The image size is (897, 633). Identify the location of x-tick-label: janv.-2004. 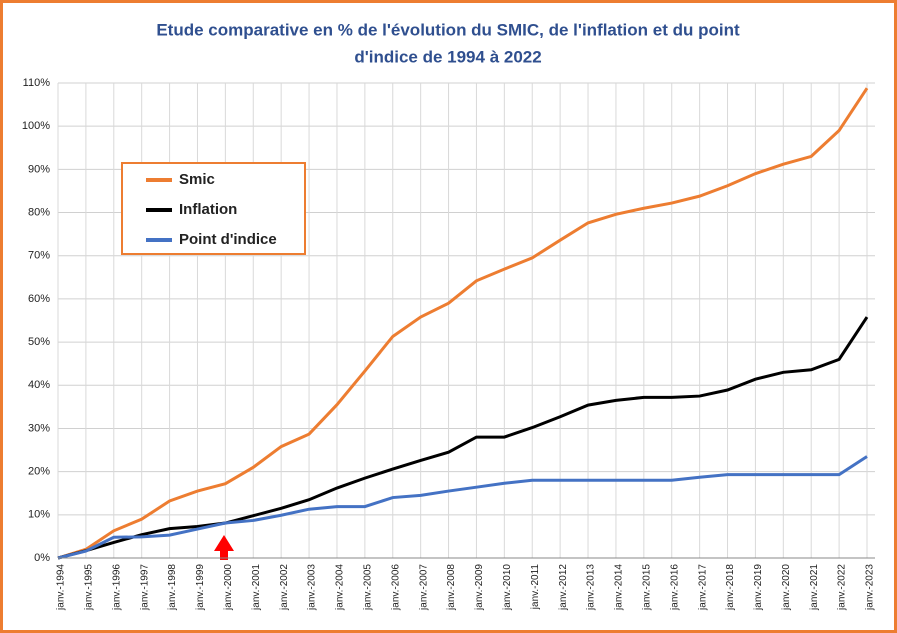
(340, 587).